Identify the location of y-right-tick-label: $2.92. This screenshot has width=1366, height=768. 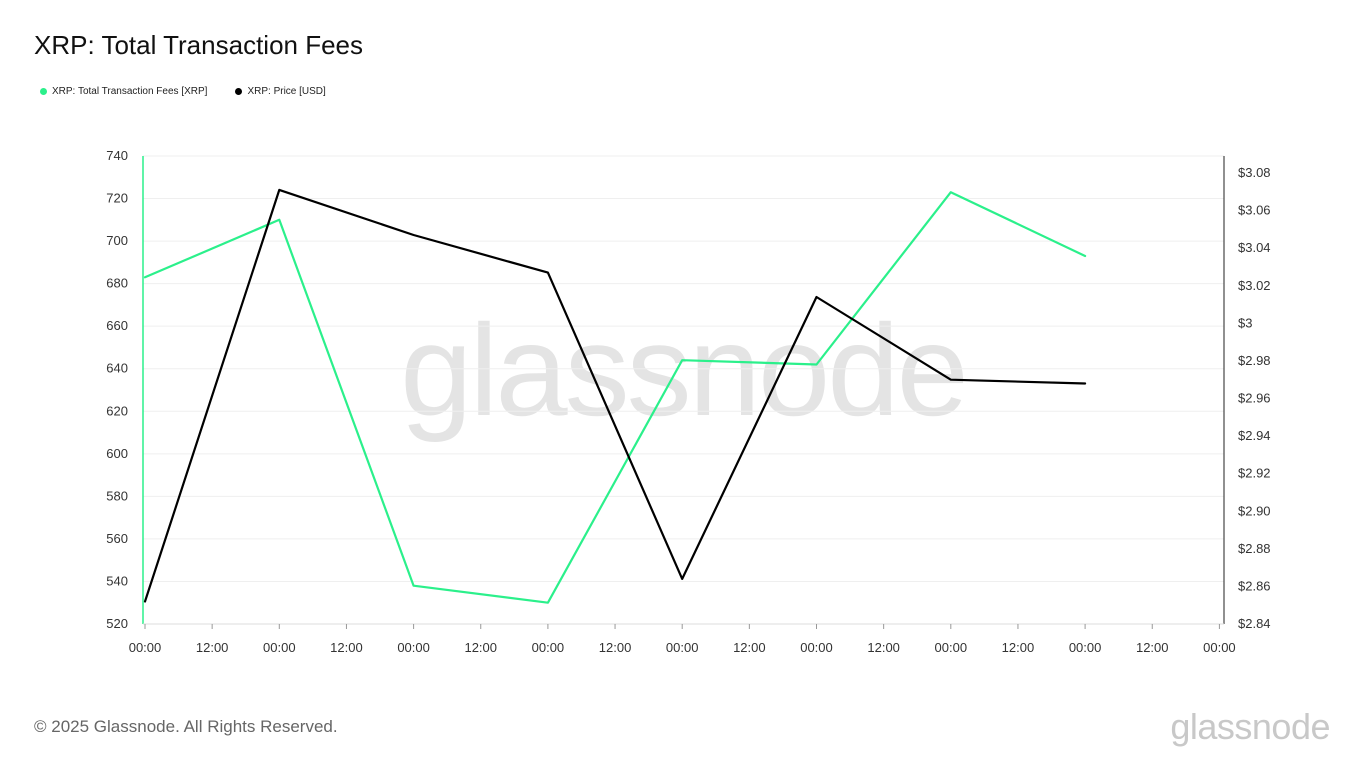
(1254, 473).